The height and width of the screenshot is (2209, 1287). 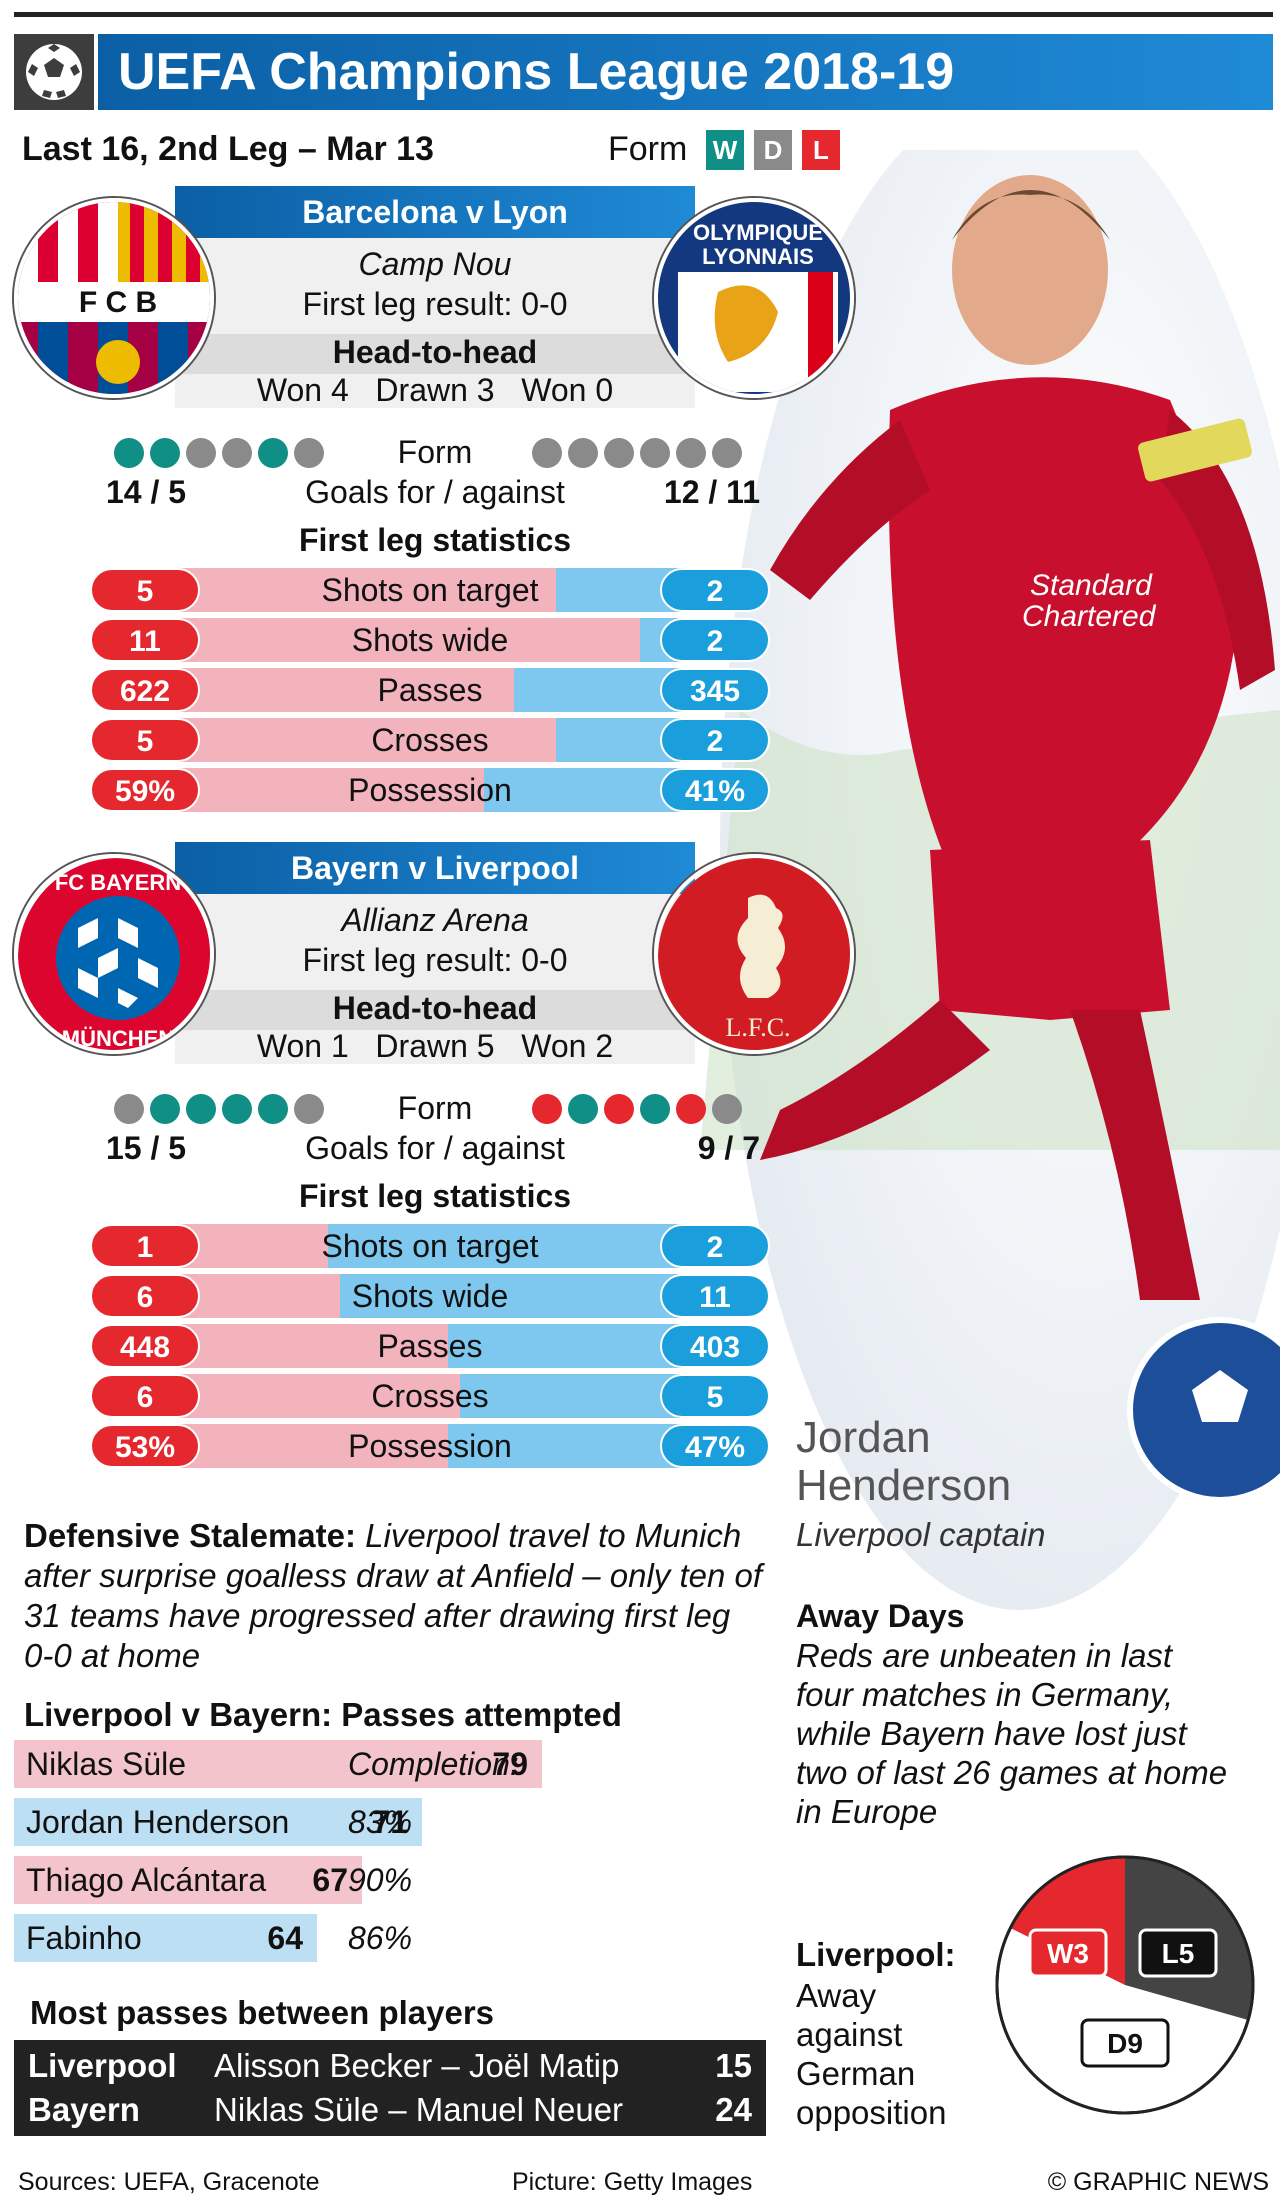 I want to click on pass-row: Jordan Henderson 83% 71, so click(x=218, y=1822).